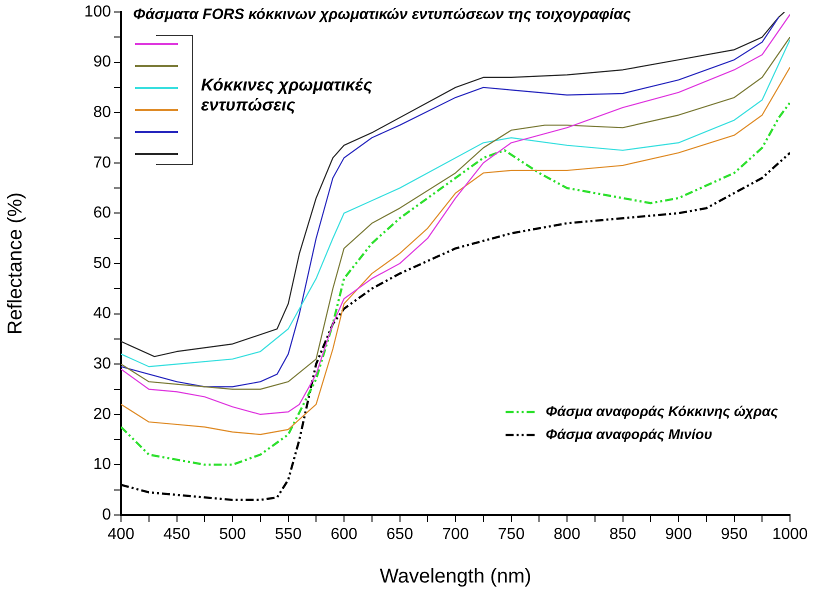 The width and height of the screenshot is (814, 593). I want to click on x-tick-label: 800, so click(567, 535).